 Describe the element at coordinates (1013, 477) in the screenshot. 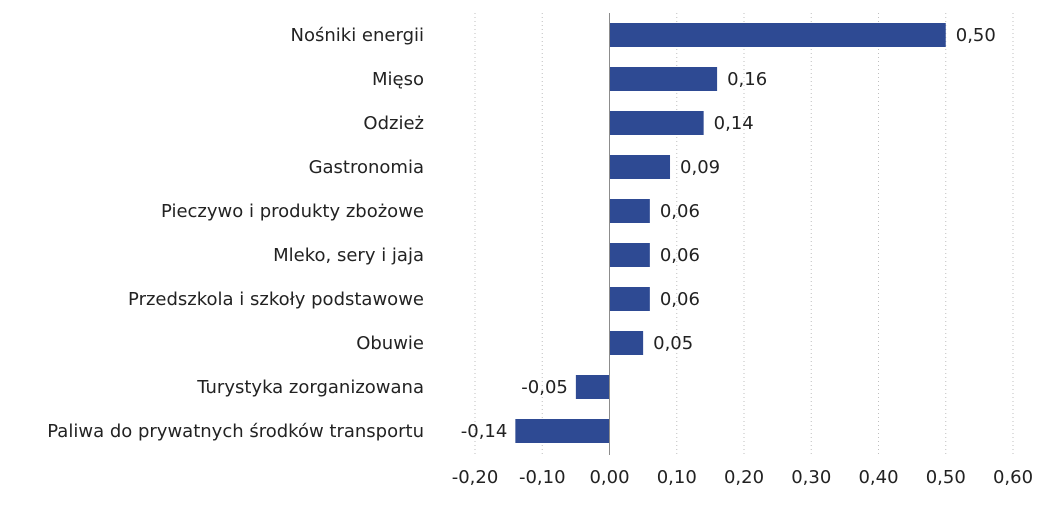

I see `x-tick-label: 0,60` at that location.